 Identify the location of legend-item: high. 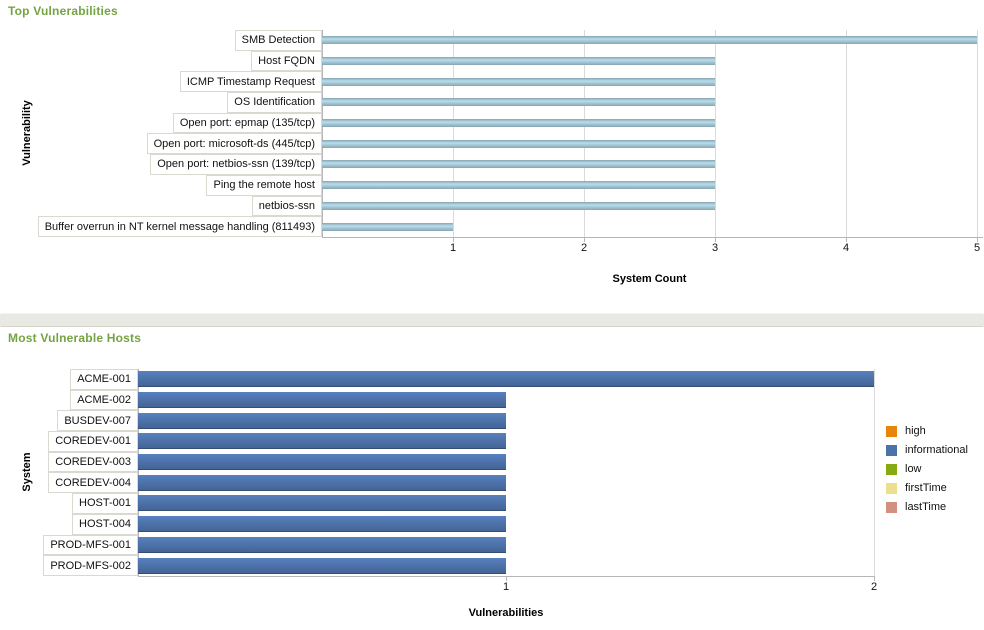
(927, 431).